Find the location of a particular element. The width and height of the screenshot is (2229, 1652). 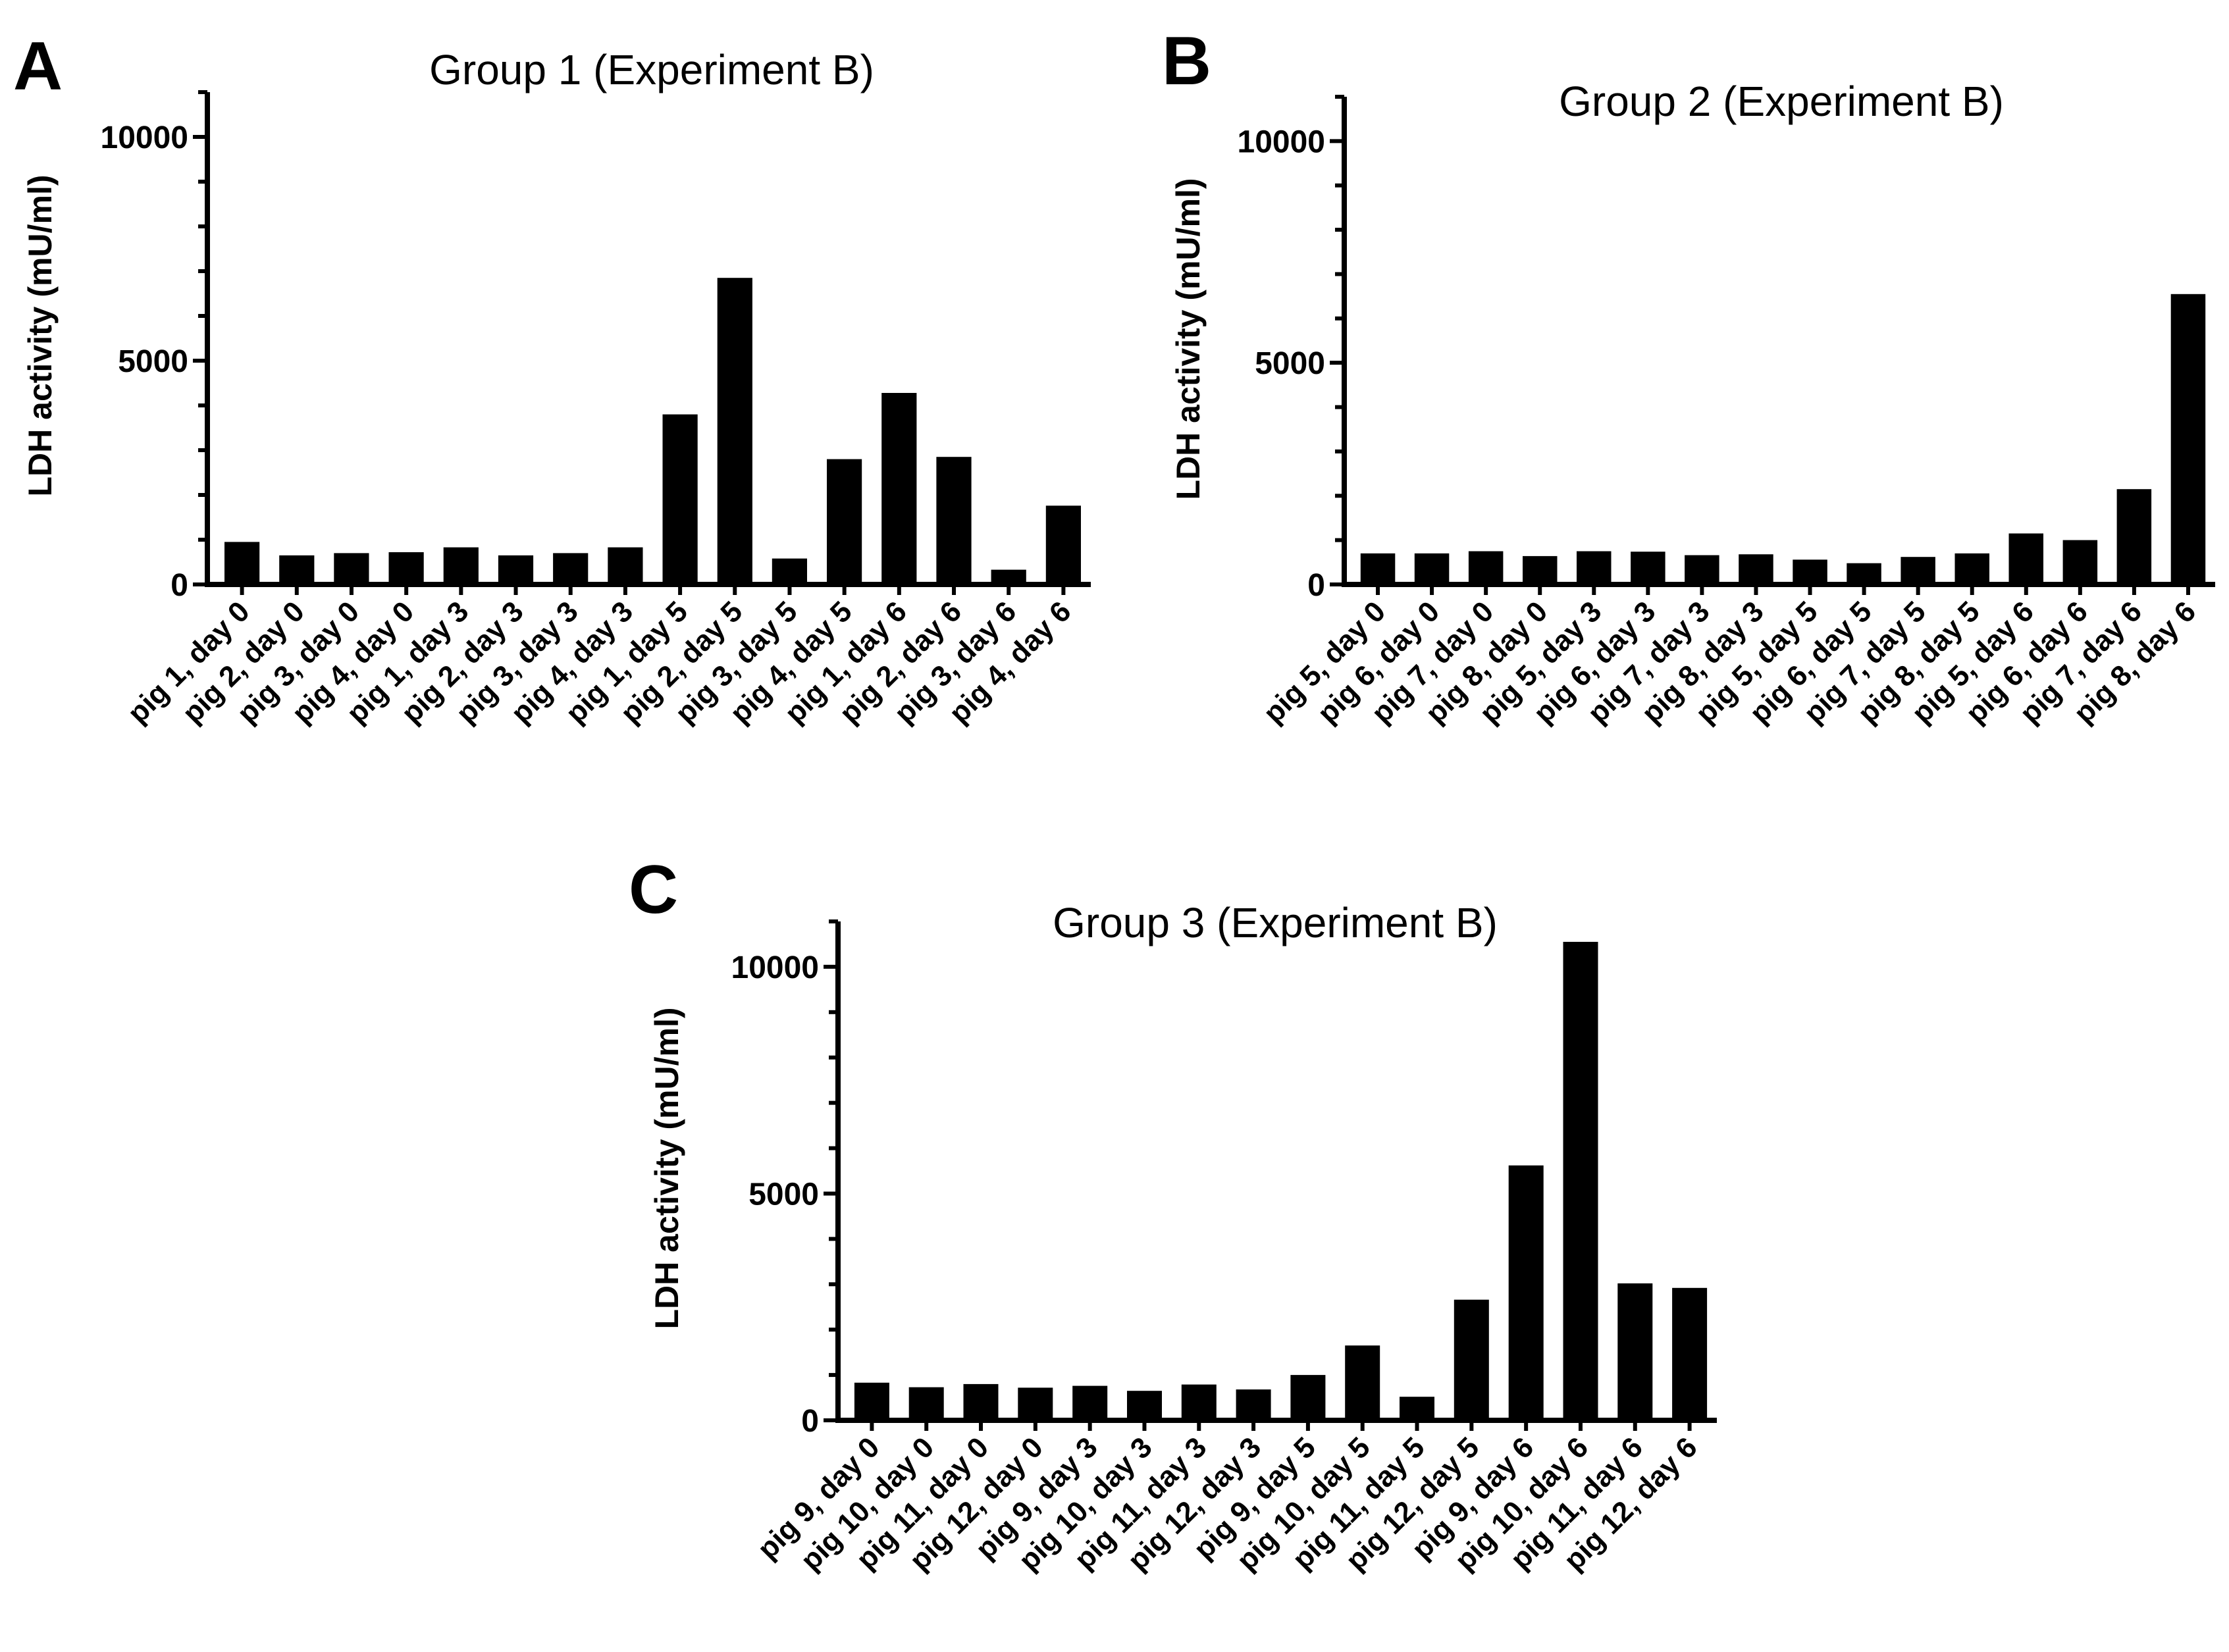

y-axis-label-c: LDH activity (mU/ml) is located at coordinates (666, 1168).